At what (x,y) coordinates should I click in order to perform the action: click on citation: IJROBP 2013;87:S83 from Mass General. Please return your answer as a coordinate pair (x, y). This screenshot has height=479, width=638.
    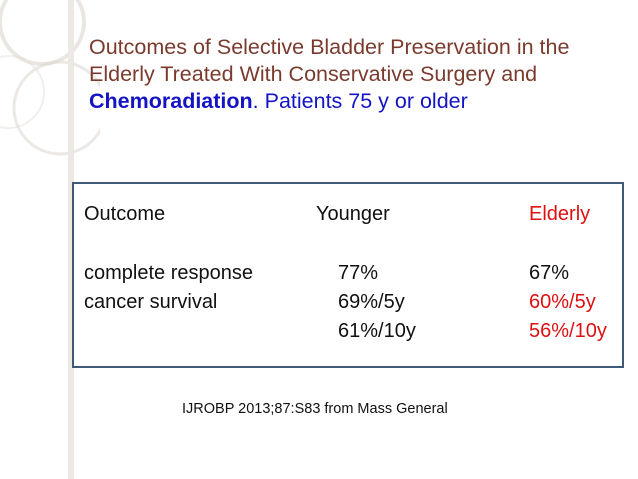
    Looking at the image, I should click on (315, 409).